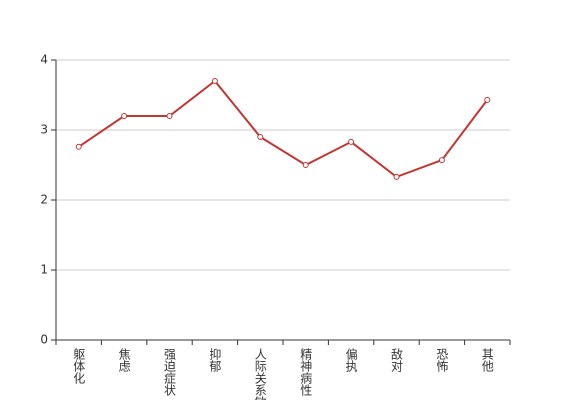 This screenshot has height=400, width=567. What do you see at coordinates (44, 60) in the screenshot?
I see `y-tick-label: 4` at bounding box center [44, 60].